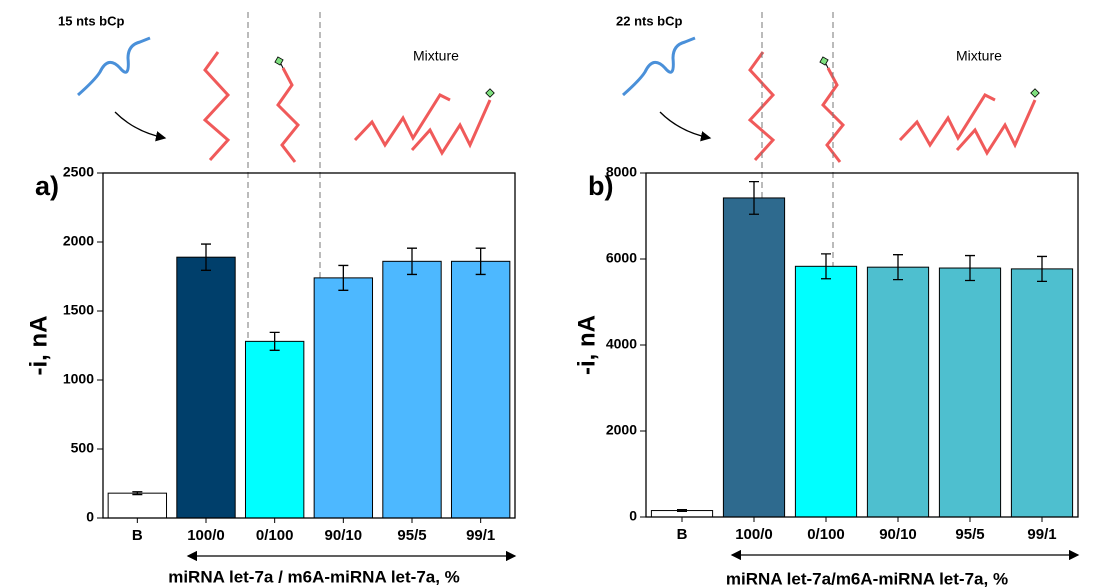 The height and width of the screenshot is (587, 1095). I want to click on y-tick-label: 2500, so click(78, 172).